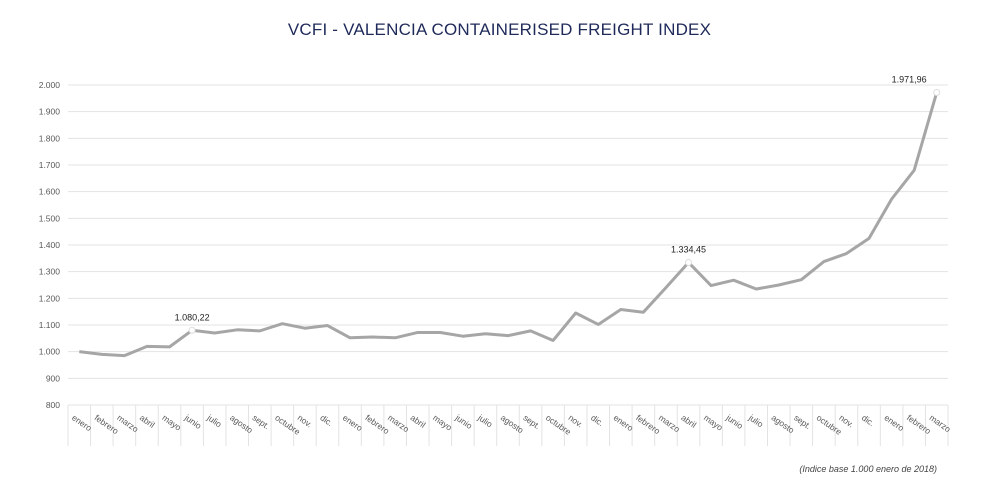 The image size is (999, 500). Describe the element at coordinates (50, 245) in the screenshot. I see `y-tick-label: 1.400` at that location.